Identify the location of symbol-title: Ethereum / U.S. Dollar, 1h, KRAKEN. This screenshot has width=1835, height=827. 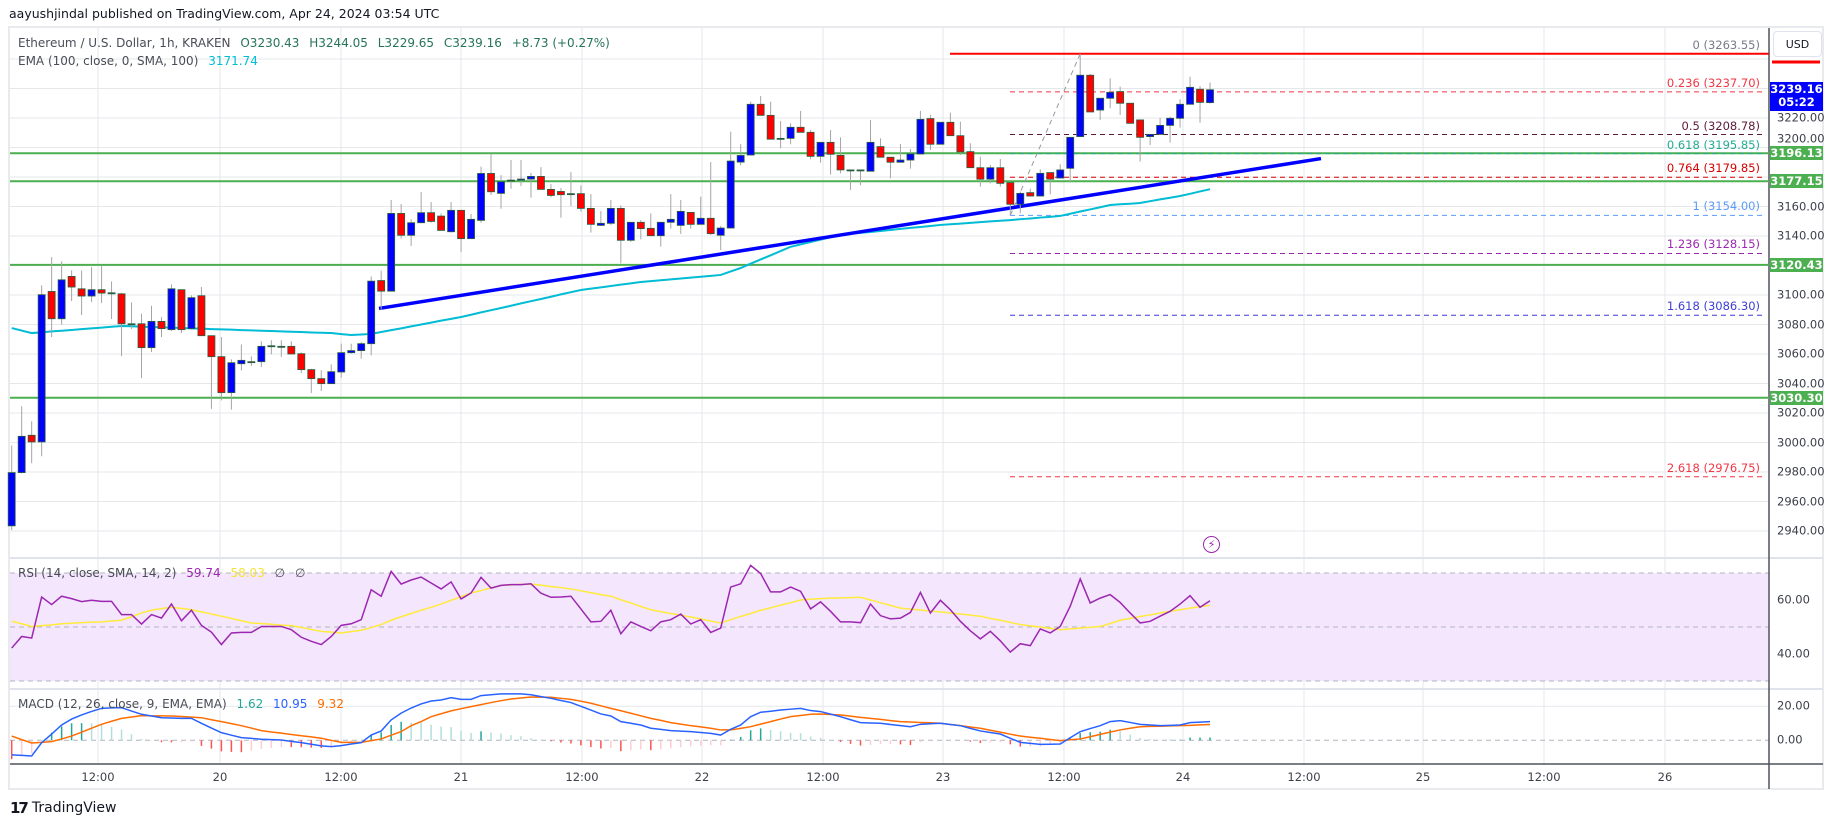
(124, 43).